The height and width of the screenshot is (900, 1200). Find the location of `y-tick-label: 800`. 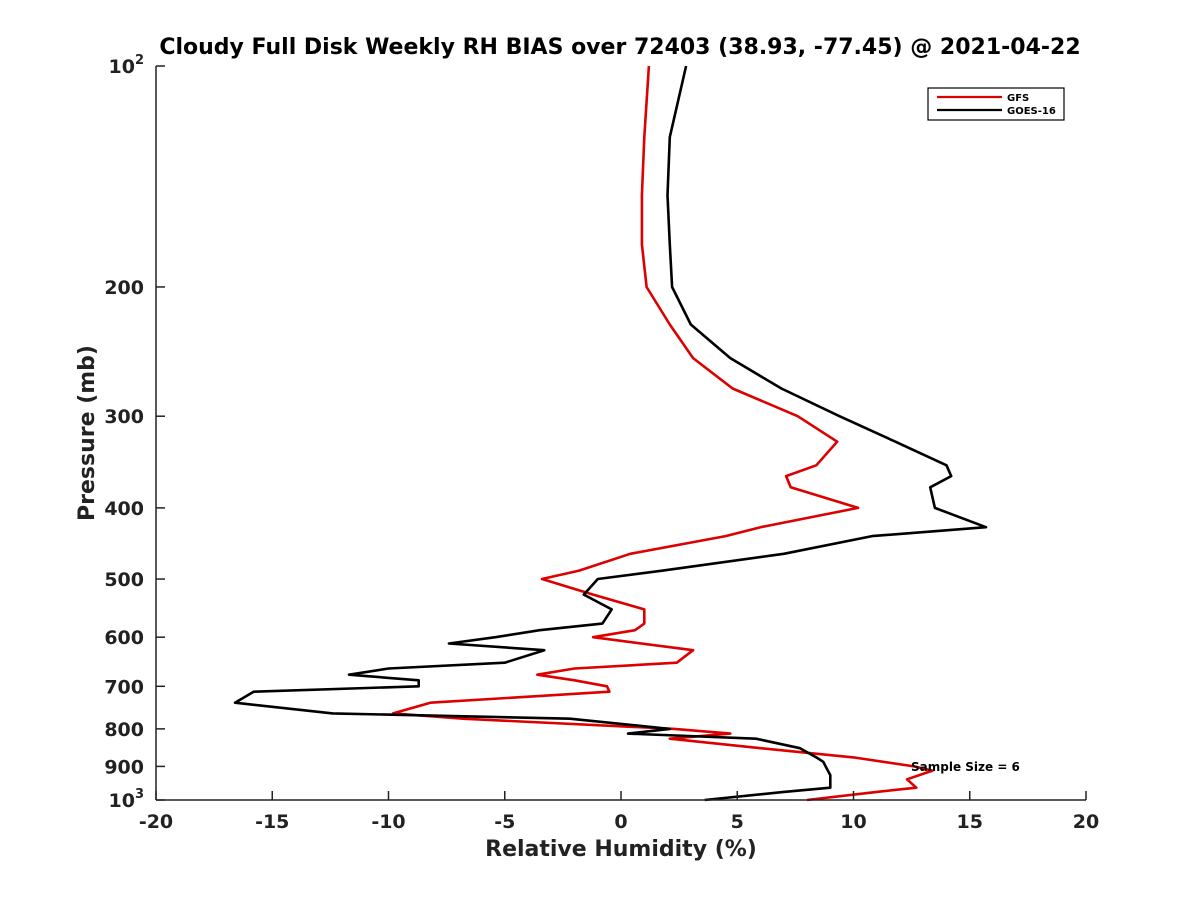

y-tick-label: 800 is located at coordinates (124, 730).